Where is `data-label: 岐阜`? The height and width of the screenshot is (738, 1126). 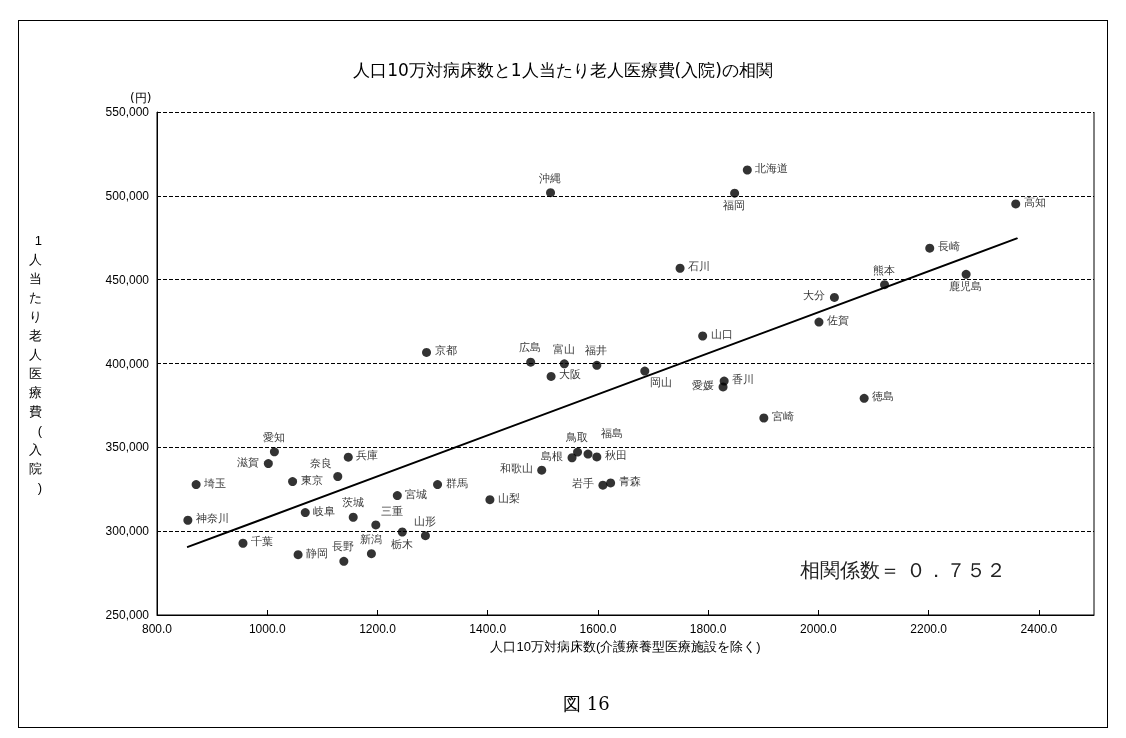
data-label: 岐阜 is located at coordinates (324, 511).